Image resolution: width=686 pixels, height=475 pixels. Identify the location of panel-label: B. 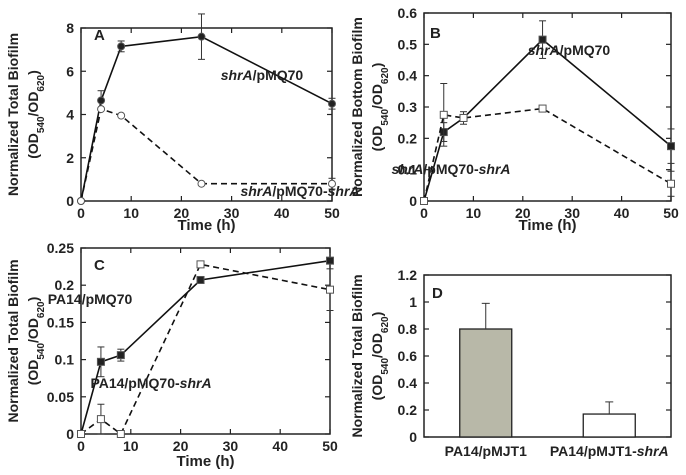
(435, 33).